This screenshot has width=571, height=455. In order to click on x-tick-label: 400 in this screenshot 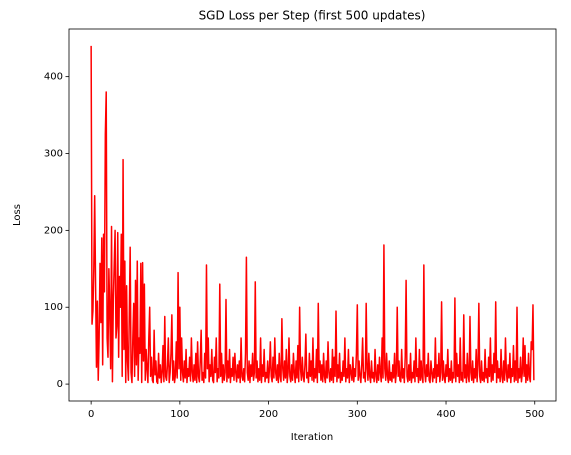, I will do `click(445, 414)`.